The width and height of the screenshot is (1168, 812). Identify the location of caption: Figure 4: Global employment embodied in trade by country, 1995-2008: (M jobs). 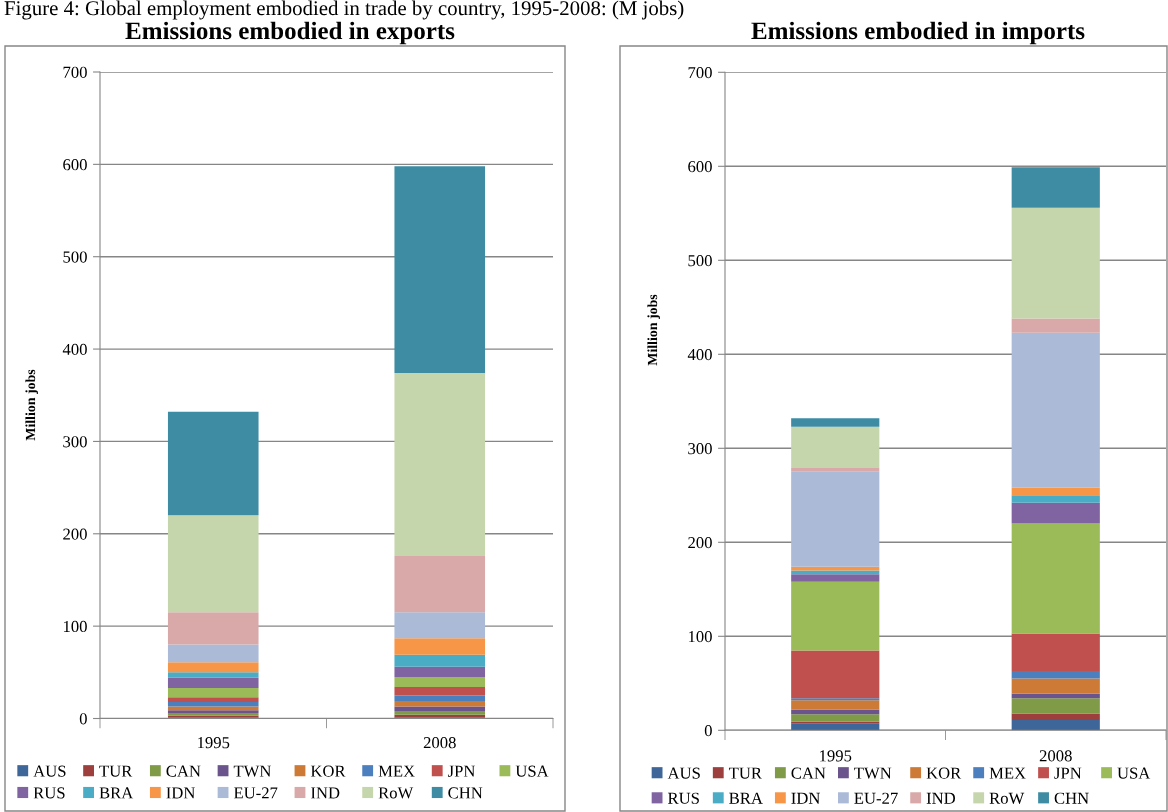
(344, 10).